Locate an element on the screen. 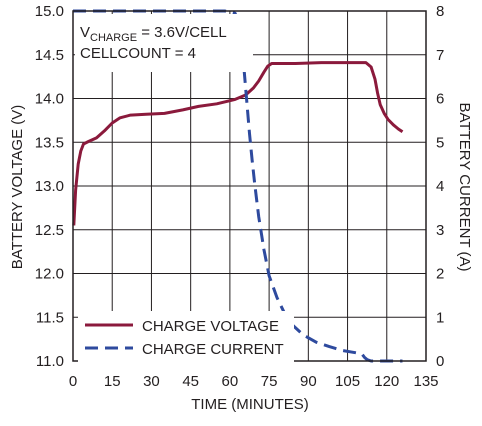  x-tick-label: 0 is located at coordinates (73, 381).